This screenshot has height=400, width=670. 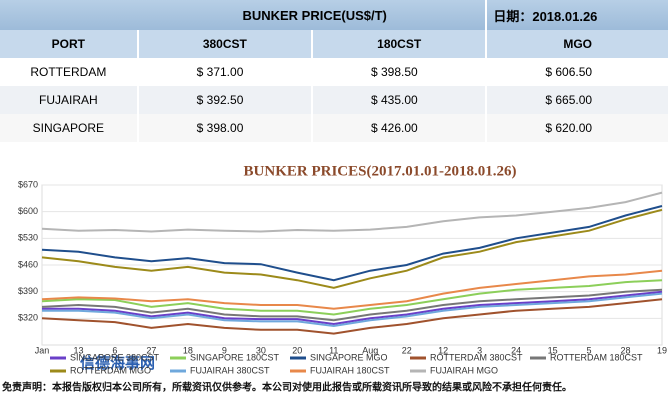 I want to click on chart-title: BUNKER PRICES(2017.01.01-2018.01.26), so click(x=380, y=171).